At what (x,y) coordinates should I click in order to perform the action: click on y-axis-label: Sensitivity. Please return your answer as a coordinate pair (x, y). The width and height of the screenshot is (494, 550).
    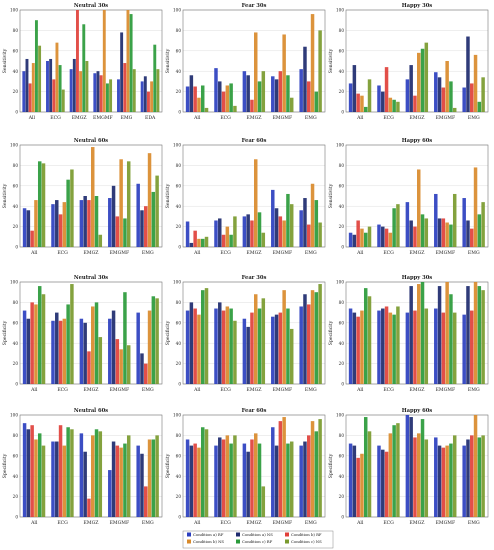
    Looking at the image, I should click on (168, 195).